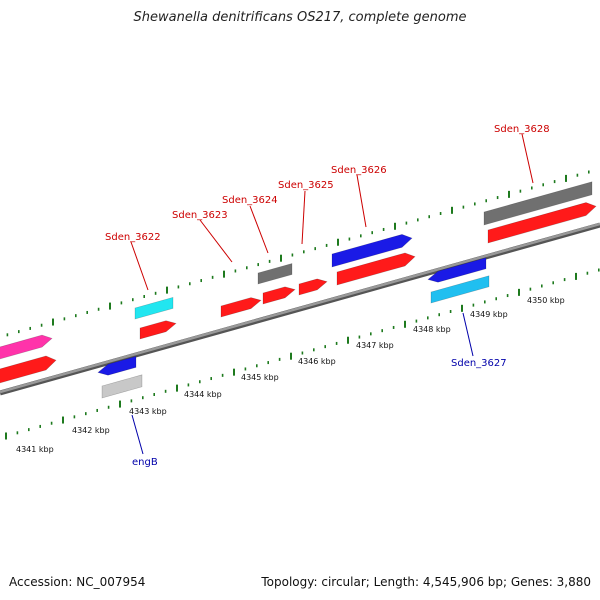  I want to click on gene-label-engb: engB, so click(145, 462).